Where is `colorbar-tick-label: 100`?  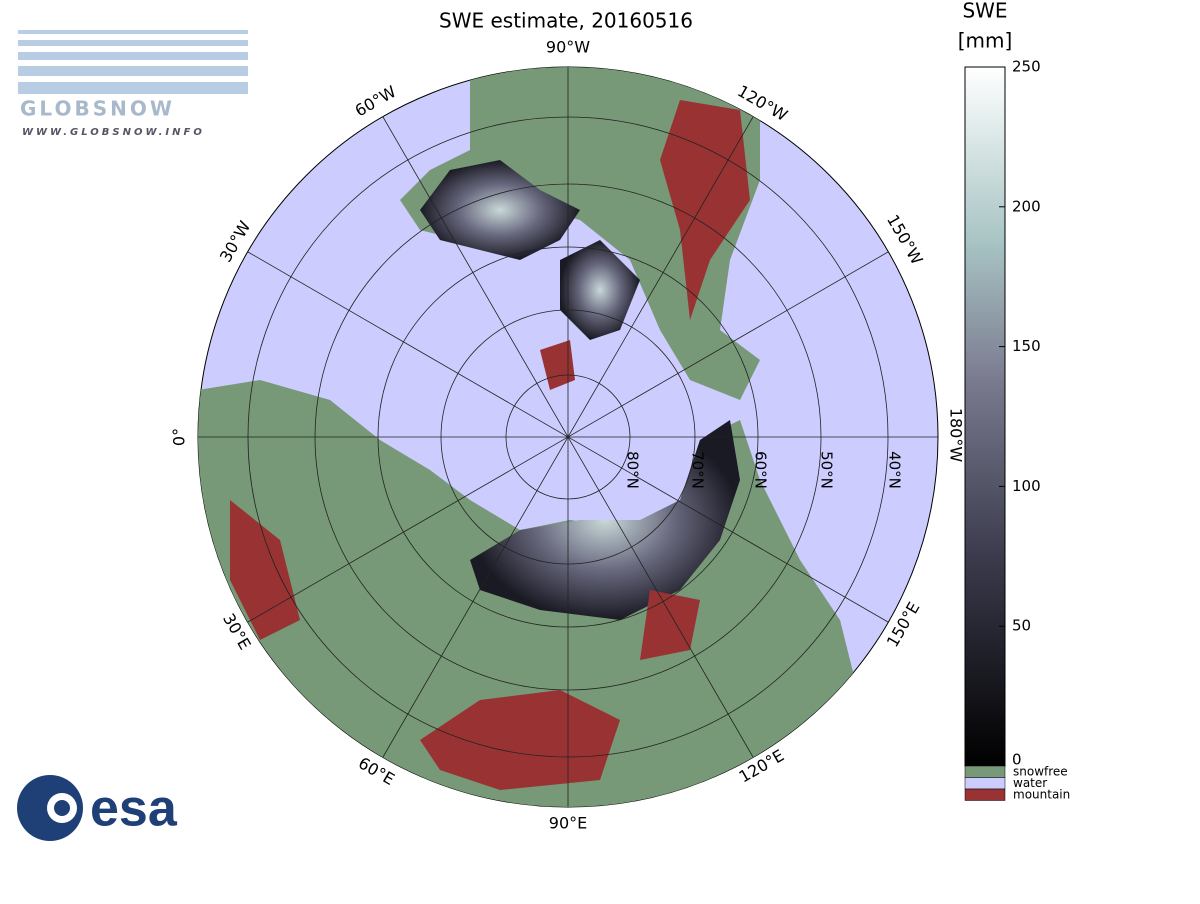 colorbar-tick-label: 100 is located at coordinates (1026, 486).